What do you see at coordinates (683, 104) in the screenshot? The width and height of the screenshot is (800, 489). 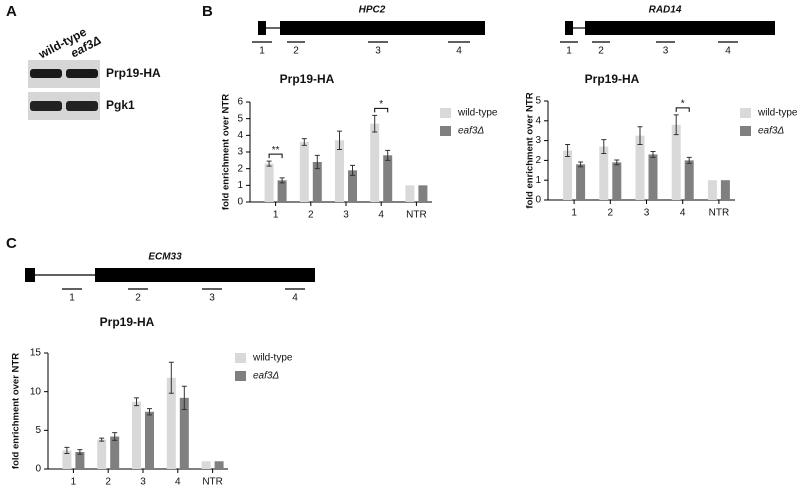 I see `significance-label: *` at bounding box center [683, 104].